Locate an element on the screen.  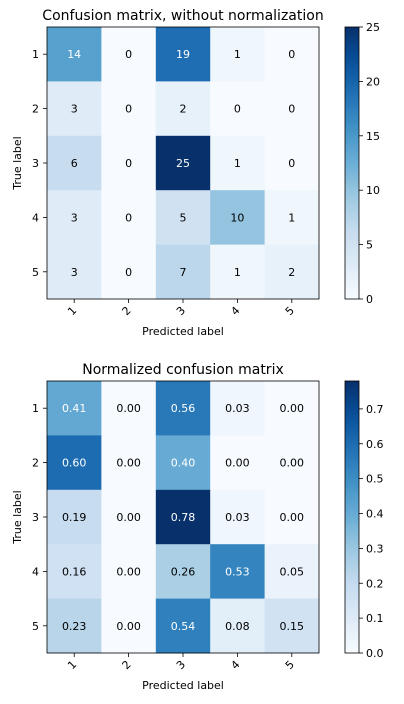
x-tick-label: 4 is located at coordinates (235, 665).